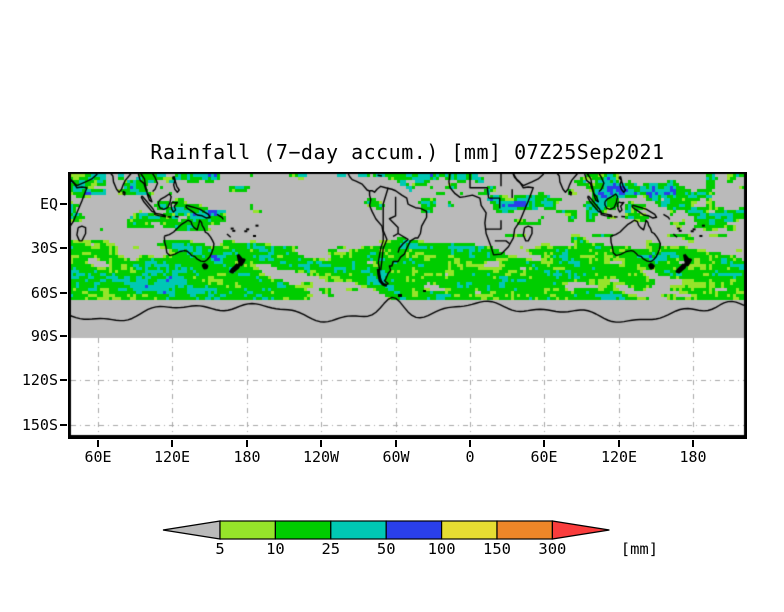  Describe the element at coordinates (552, 549) in the screenshot. I see `colorbar-level-label: 300` at that location.